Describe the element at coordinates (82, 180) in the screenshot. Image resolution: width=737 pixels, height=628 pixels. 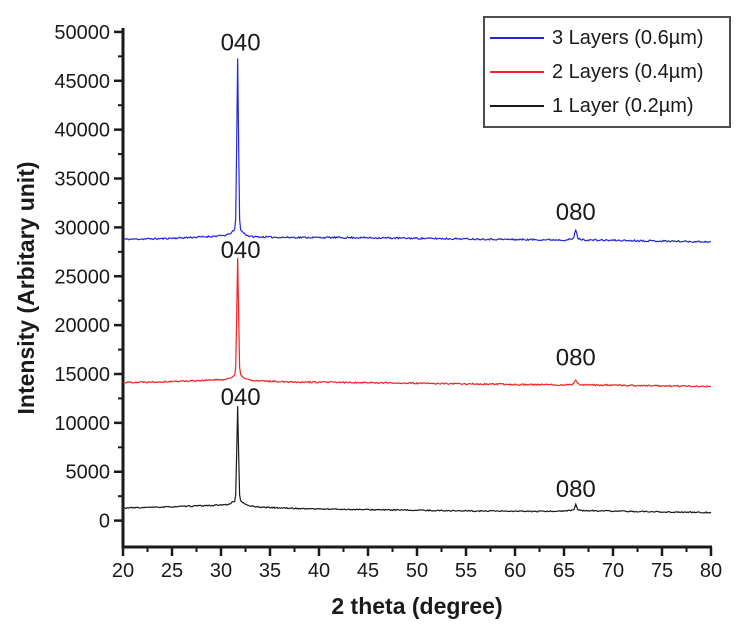
I see `y-tick-label: 35000` at that location.